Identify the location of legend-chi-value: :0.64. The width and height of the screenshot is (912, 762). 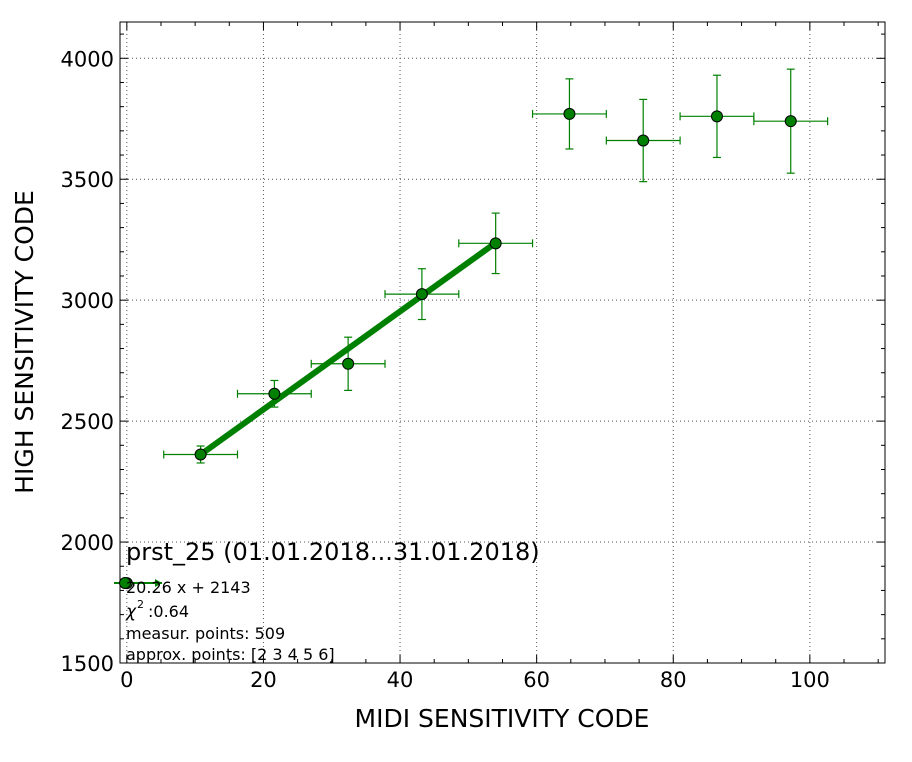
(168, 611).